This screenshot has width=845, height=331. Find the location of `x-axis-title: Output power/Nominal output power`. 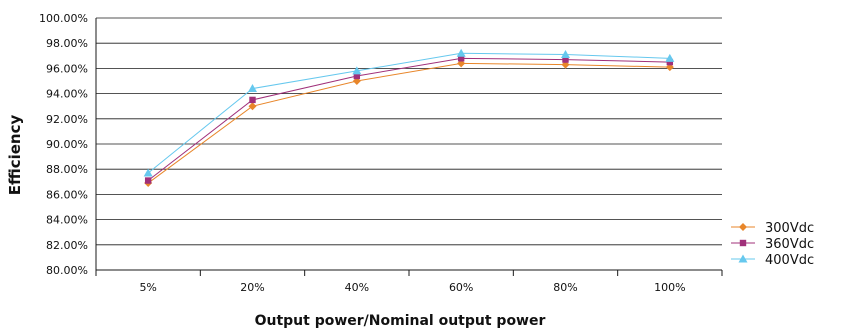

x-axis-title: Output power/Nominal output power is located at coordinates (400, 321).